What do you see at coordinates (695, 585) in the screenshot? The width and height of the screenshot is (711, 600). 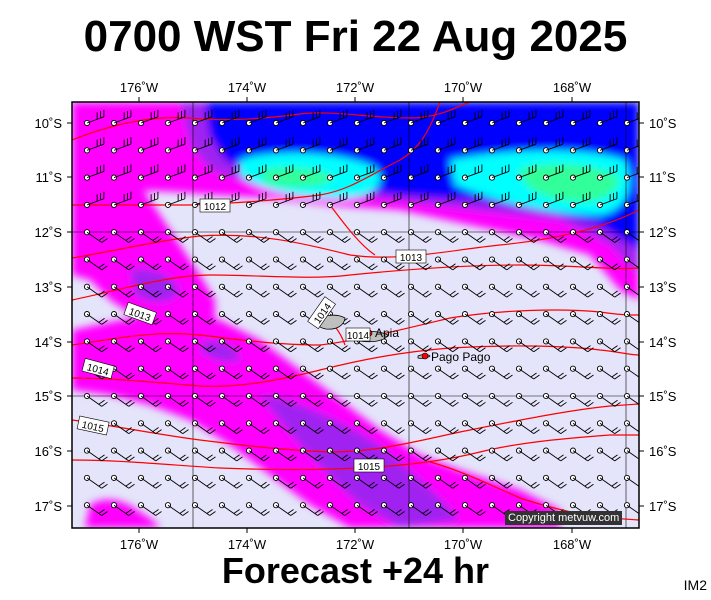 I see `image-id-label: IM2` at bounding box center [695, 585].